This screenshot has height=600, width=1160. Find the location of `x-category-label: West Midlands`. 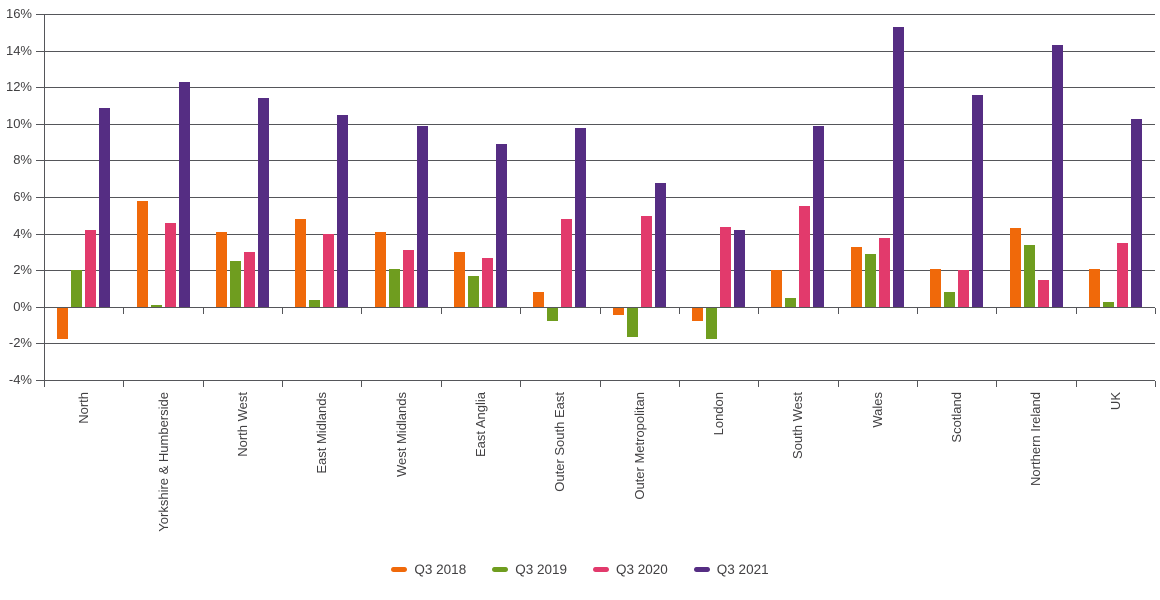

x-category-label: West Midlands is located at coordinates (400, 434).